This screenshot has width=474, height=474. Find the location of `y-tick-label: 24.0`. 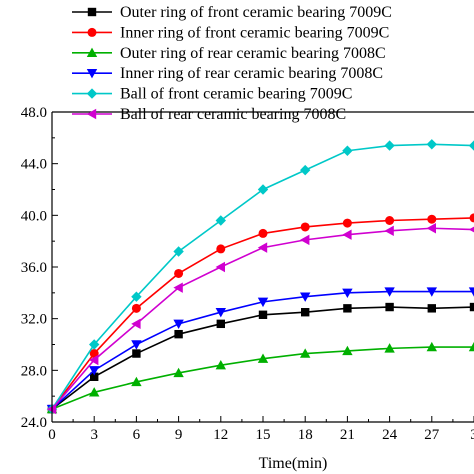

y-tick-label: 24.0 is located at coordinates (34, 423).